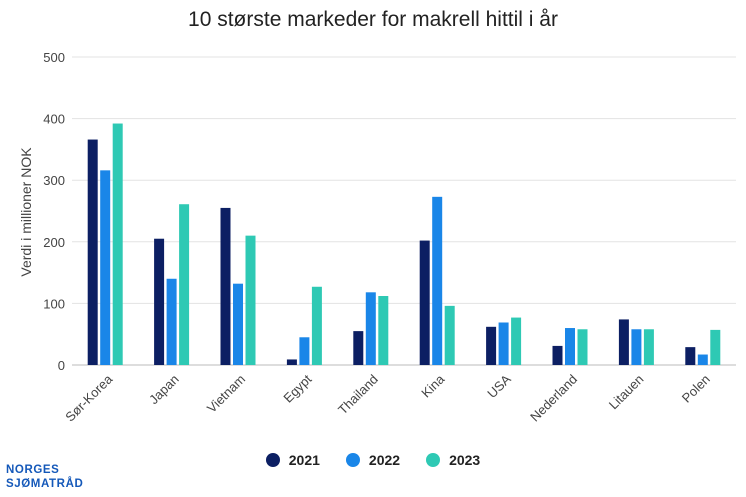 This screenshot has width=746, height=497. I want to click on x-tick-label: Japan, so click(164, 390).